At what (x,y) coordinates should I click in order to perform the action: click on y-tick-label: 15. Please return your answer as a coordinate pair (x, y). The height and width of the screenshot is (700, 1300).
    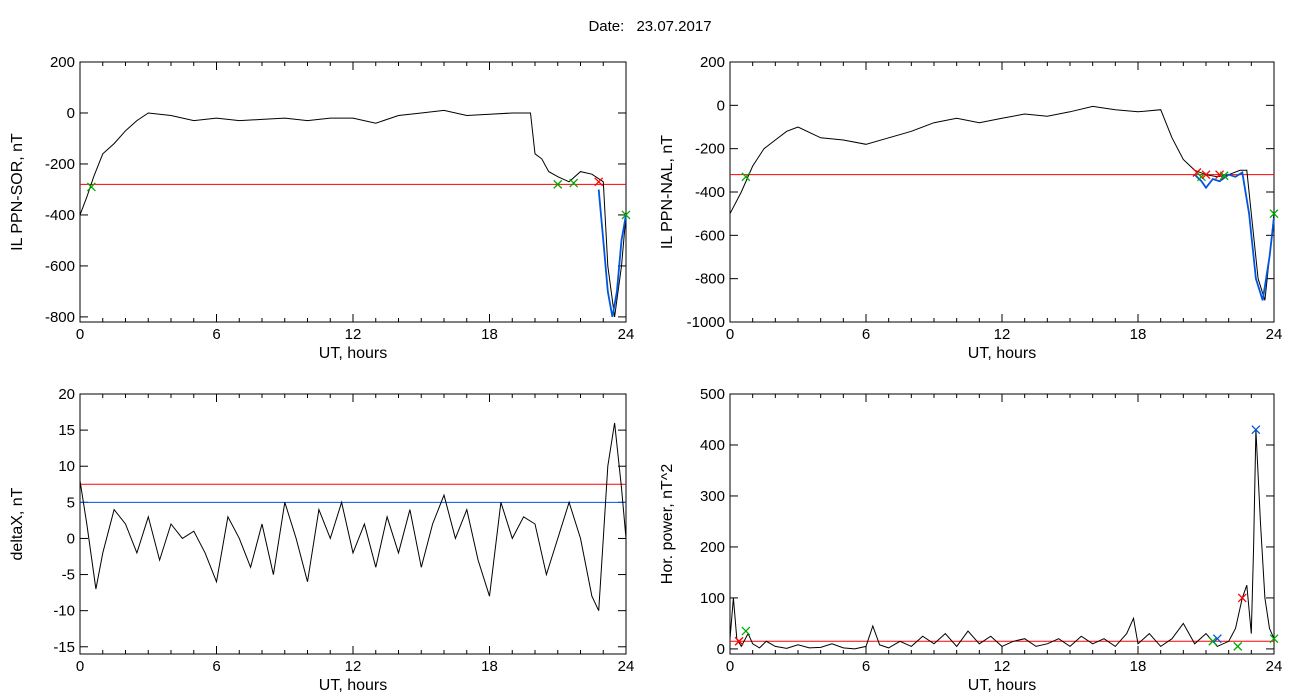
    Looking at the image, I should click on (66, 430).